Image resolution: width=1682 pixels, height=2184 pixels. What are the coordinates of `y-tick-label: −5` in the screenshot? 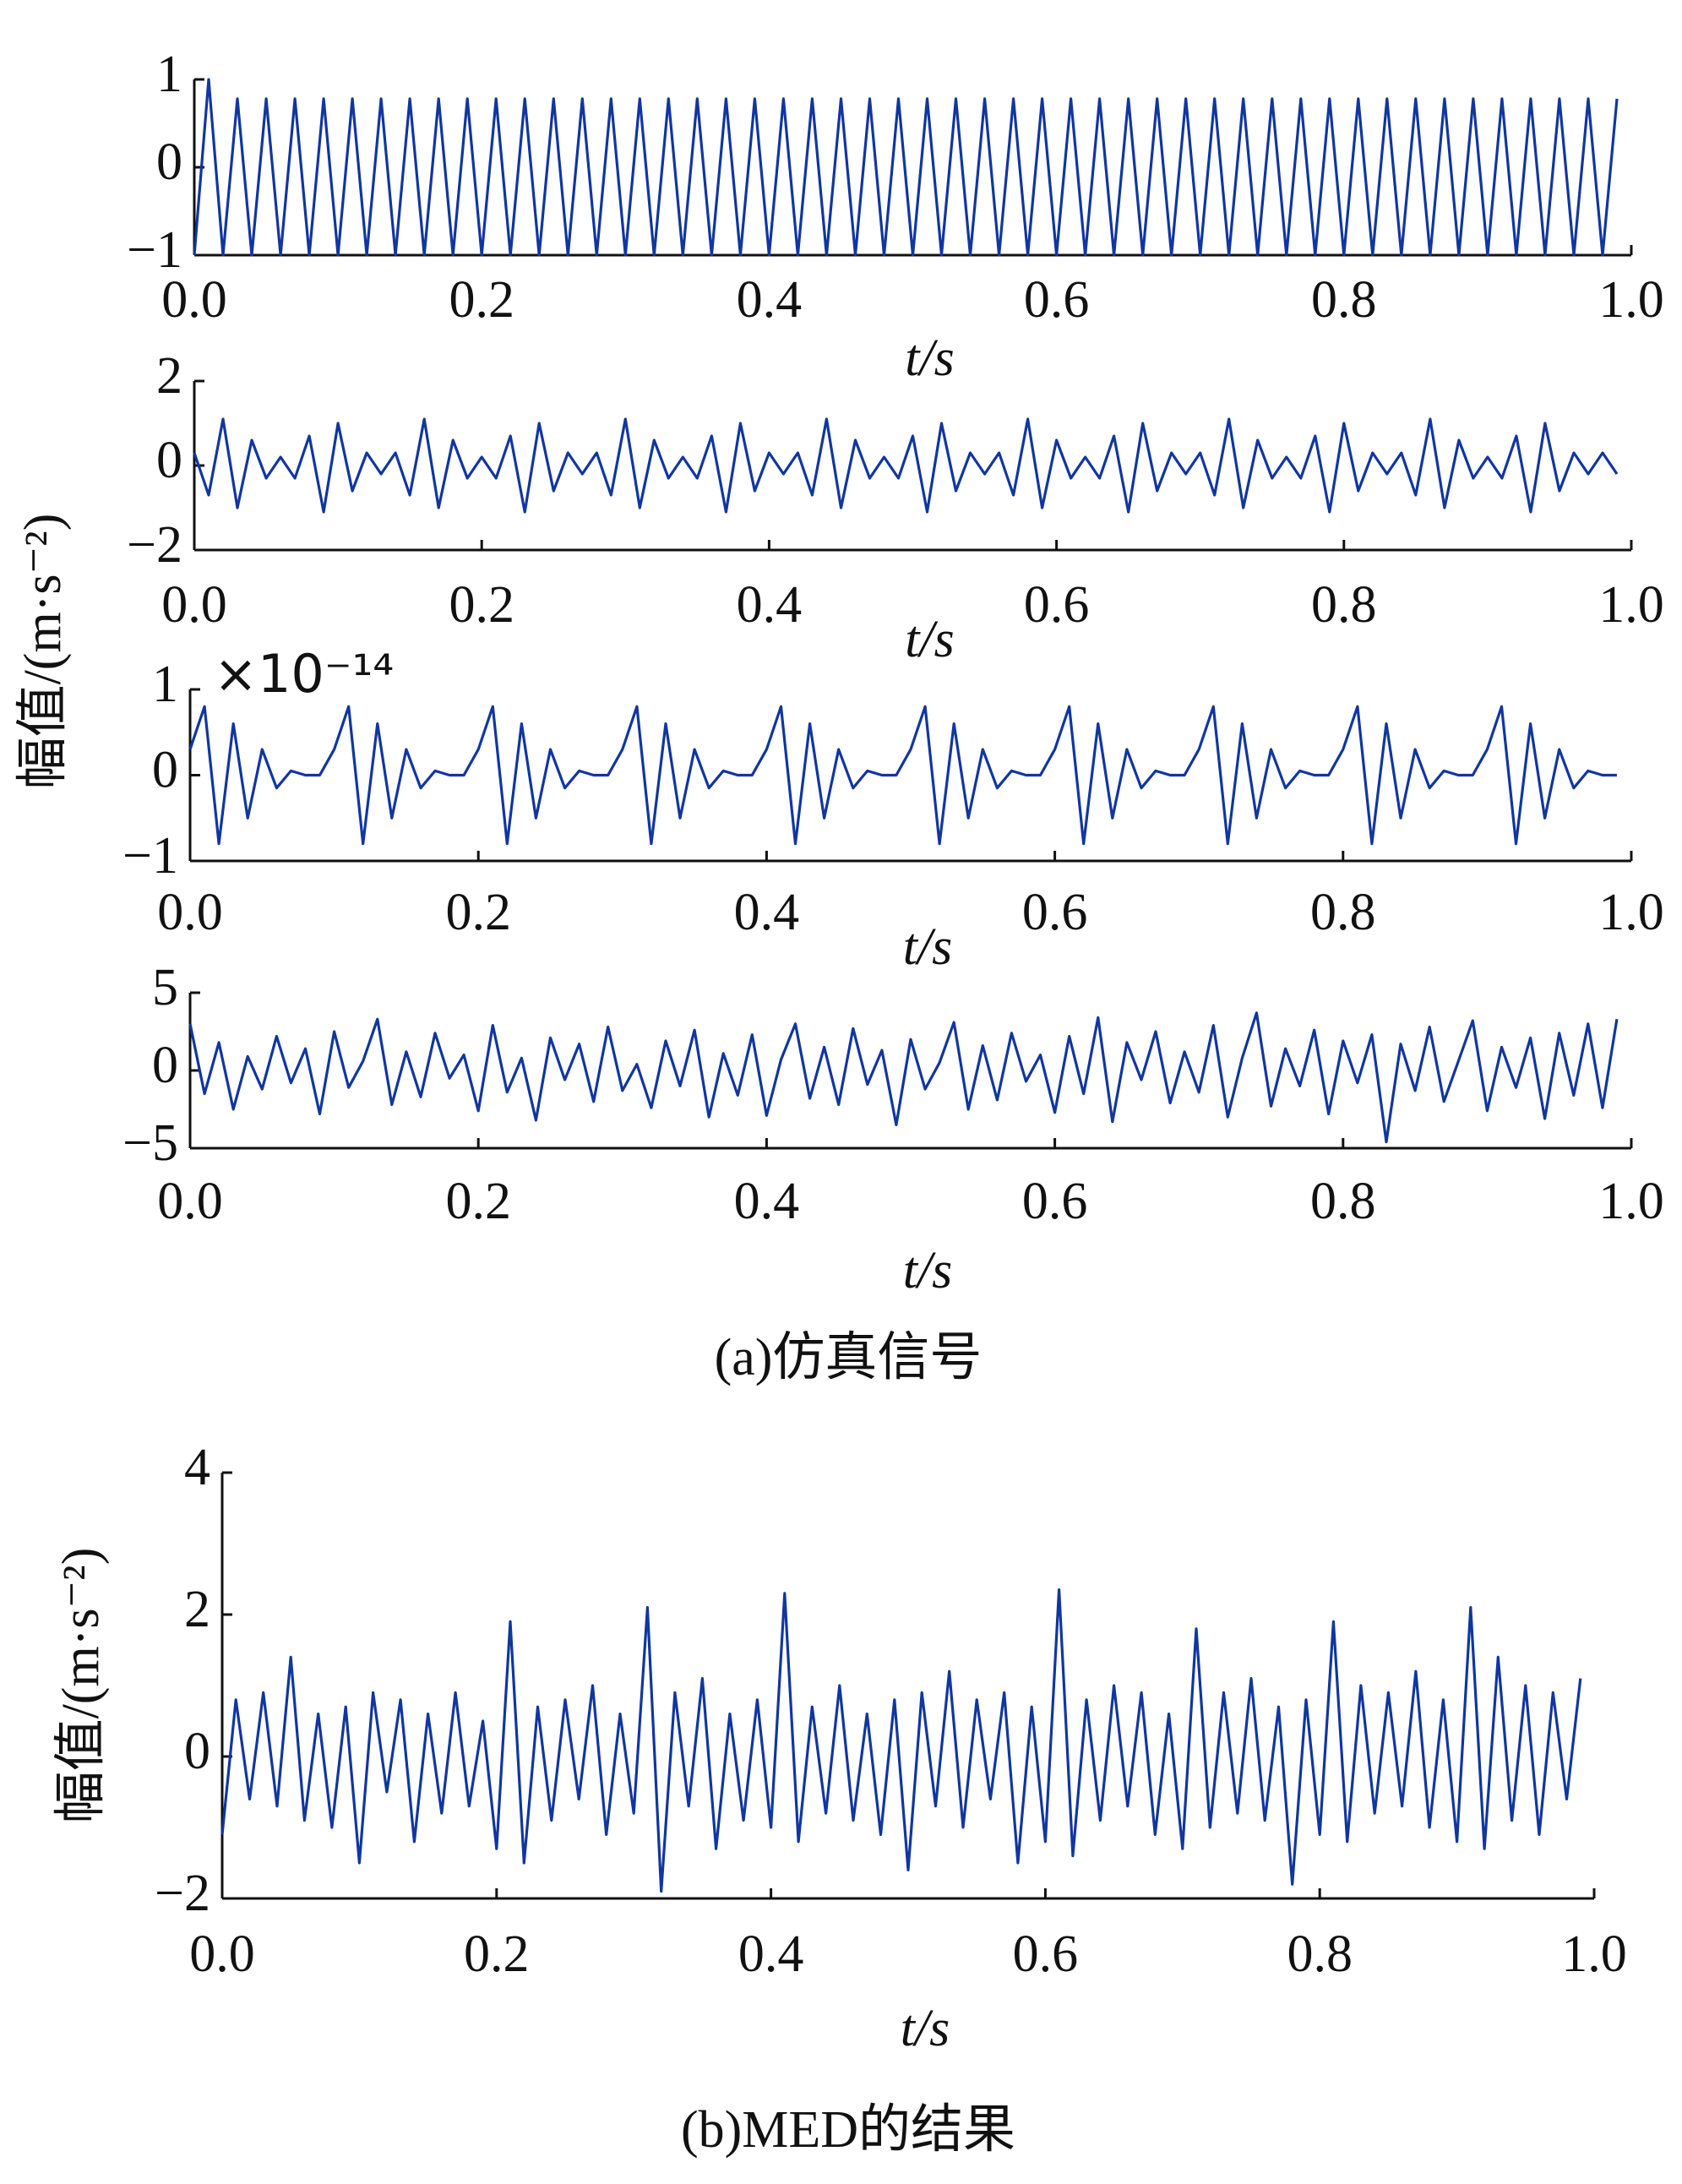 It's located at (150, 1143).